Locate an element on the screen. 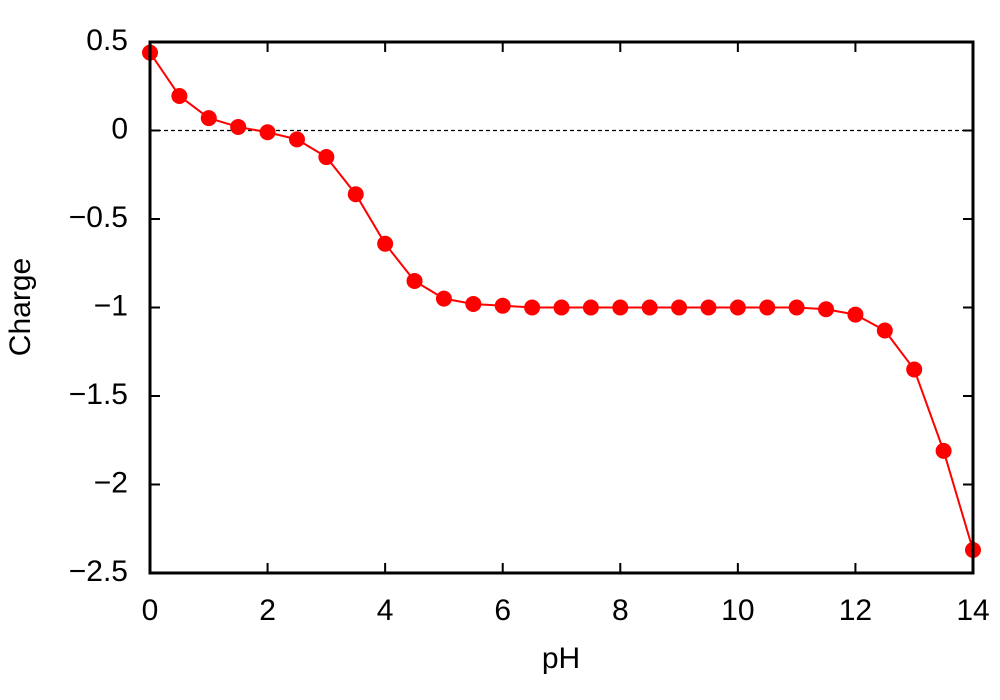  x-tick-label: 14 is located at coordinates (972, 610).